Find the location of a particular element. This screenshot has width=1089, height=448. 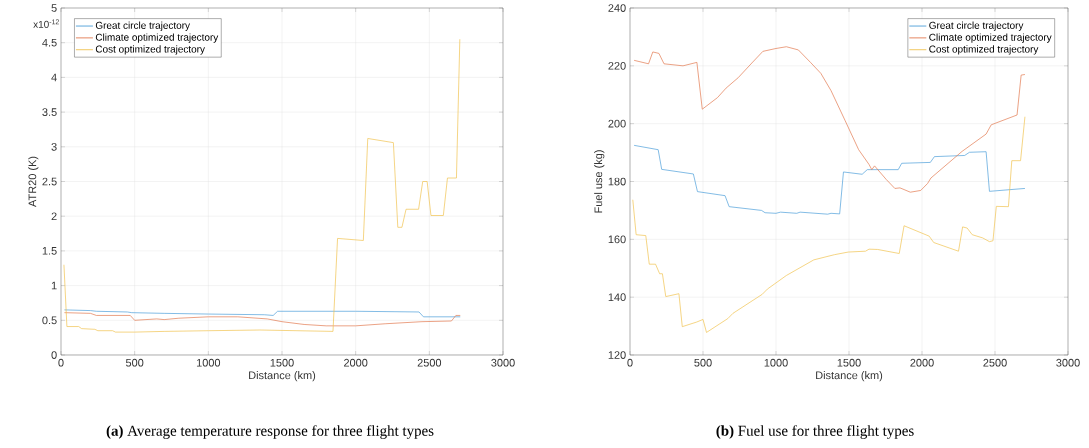

y-tick-label: 200 is located at coordinates (617, 123).